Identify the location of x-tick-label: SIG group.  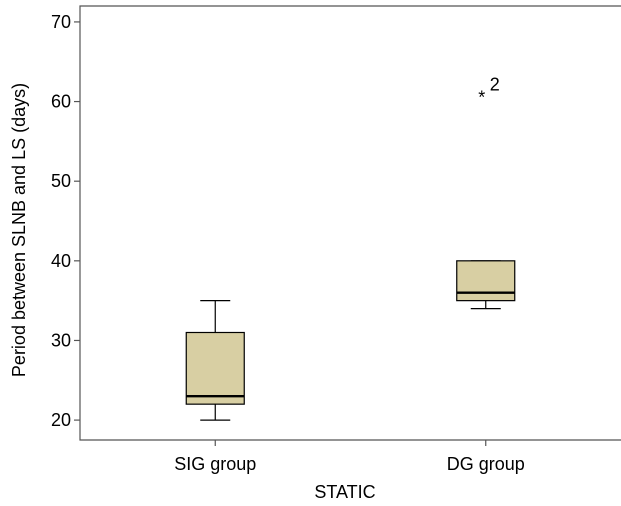
(215, 464).